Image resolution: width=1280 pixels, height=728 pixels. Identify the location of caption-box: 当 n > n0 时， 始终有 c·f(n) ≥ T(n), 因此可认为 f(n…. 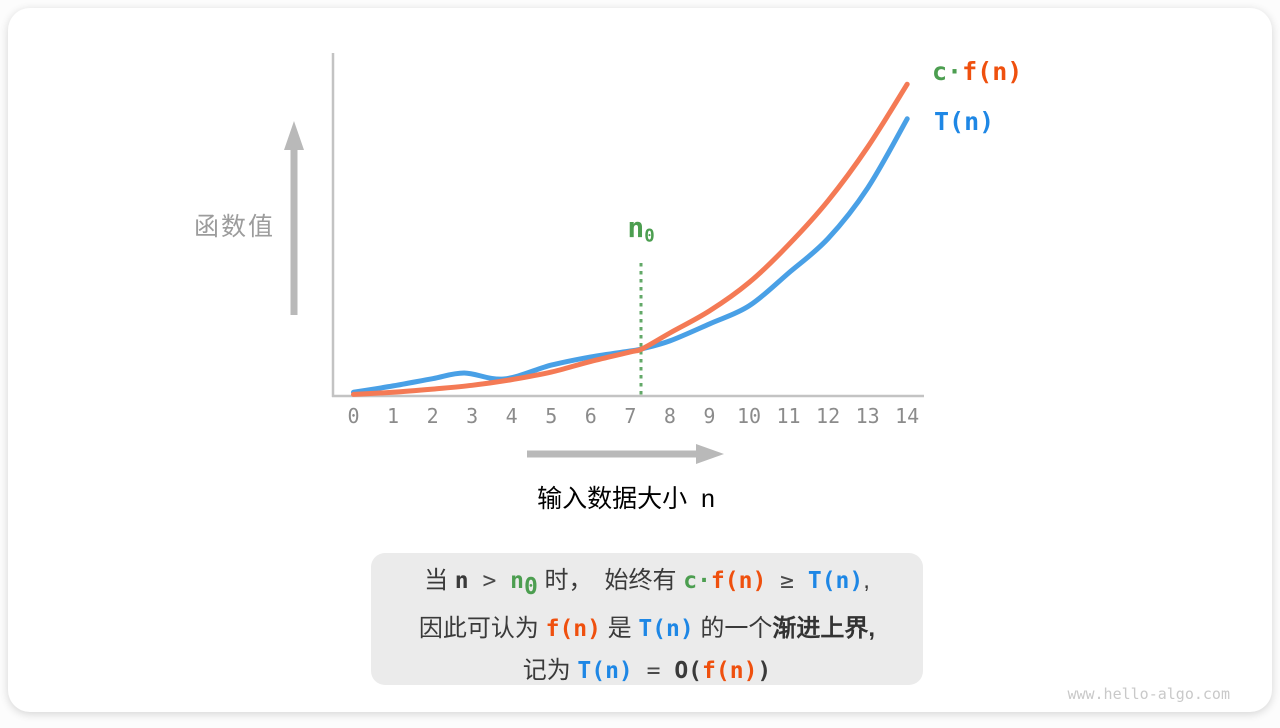
(647, 619).